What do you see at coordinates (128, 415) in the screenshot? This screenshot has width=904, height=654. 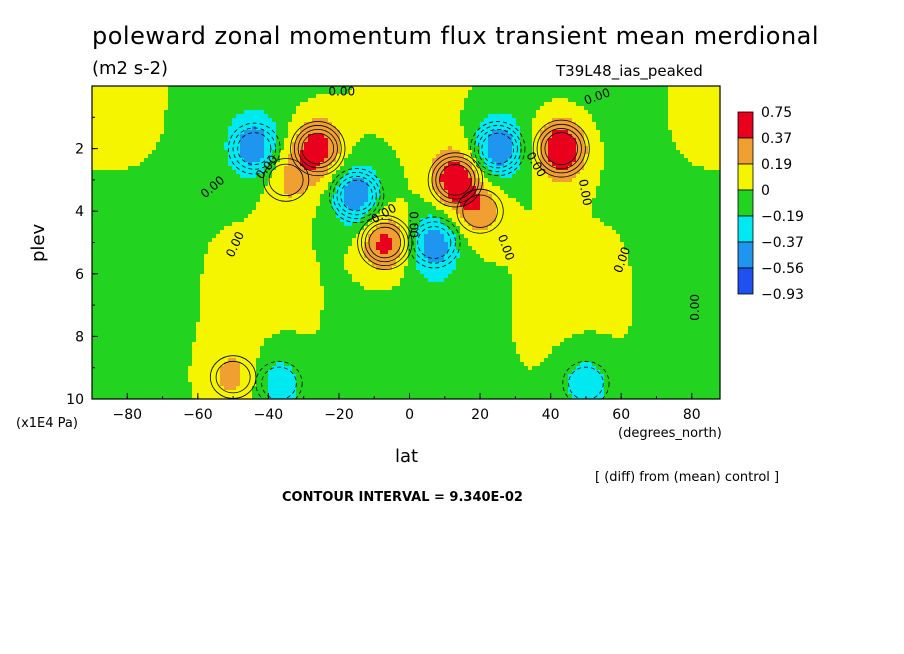 I see `x-tick-label: −80` at bounding box center [128, 415].